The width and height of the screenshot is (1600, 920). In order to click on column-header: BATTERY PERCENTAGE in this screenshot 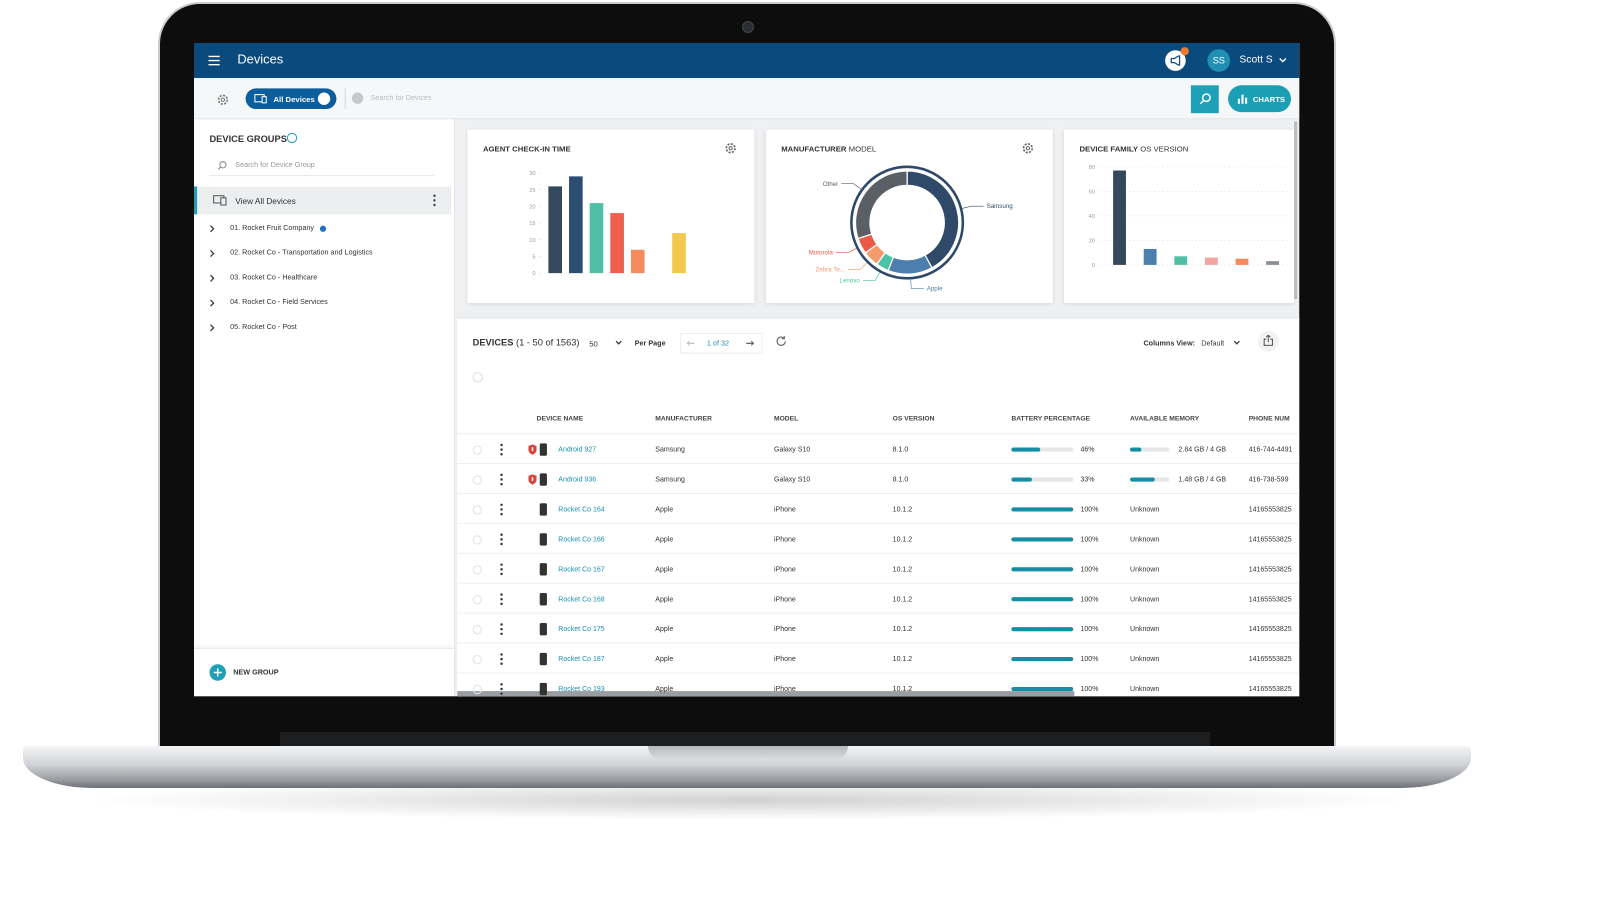, I will do `click(1051, 419)`.